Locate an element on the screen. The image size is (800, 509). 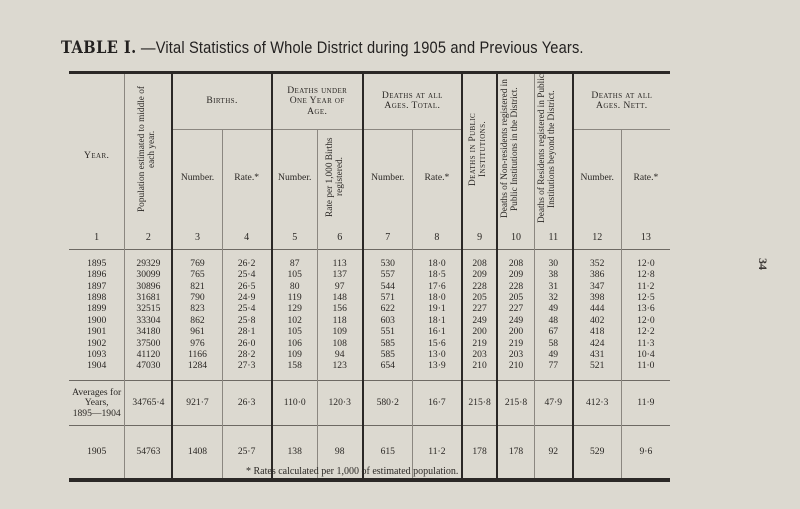
table-cell: 178 is located at coordinates (515, 453).